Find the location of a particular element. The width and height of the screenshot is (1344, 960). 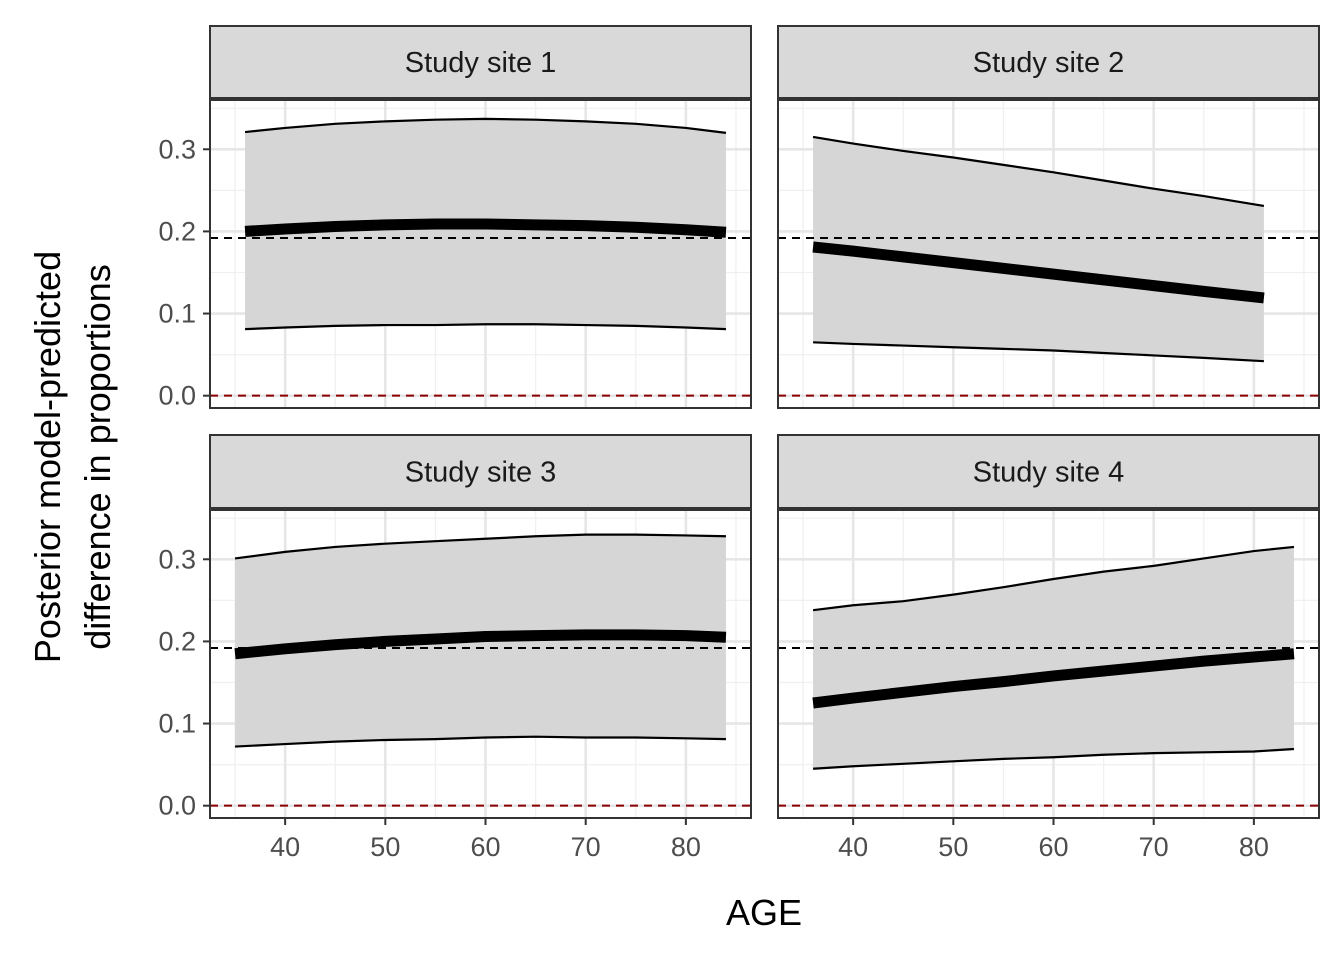

y-axis-title-line-2: difference in proportions is located at coordinates (97, 457).